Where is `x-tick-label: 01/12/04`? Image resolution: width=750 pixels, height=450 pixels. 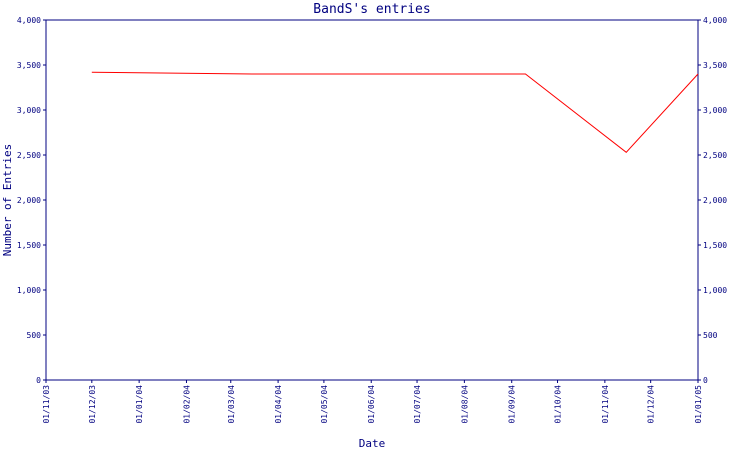 x-tick-label: 01/12/04 is located at coordinates (651, 404).